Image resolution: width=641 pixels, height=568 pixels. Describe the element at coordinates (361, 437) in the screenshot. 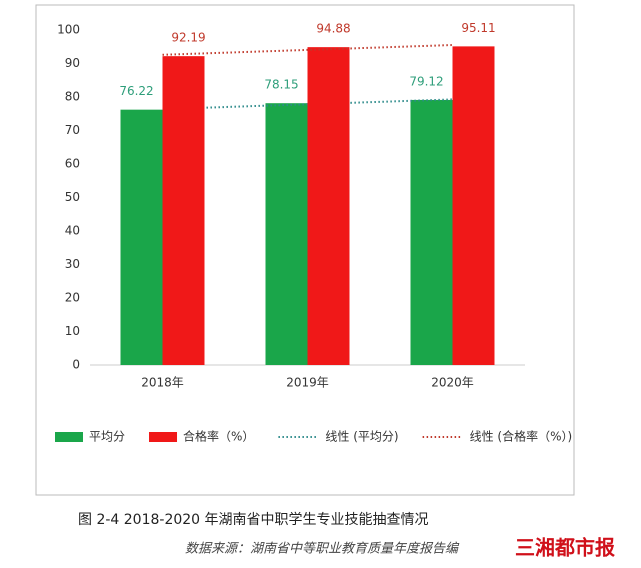

I see `legend-label: 线性 (平均分)` at that location.